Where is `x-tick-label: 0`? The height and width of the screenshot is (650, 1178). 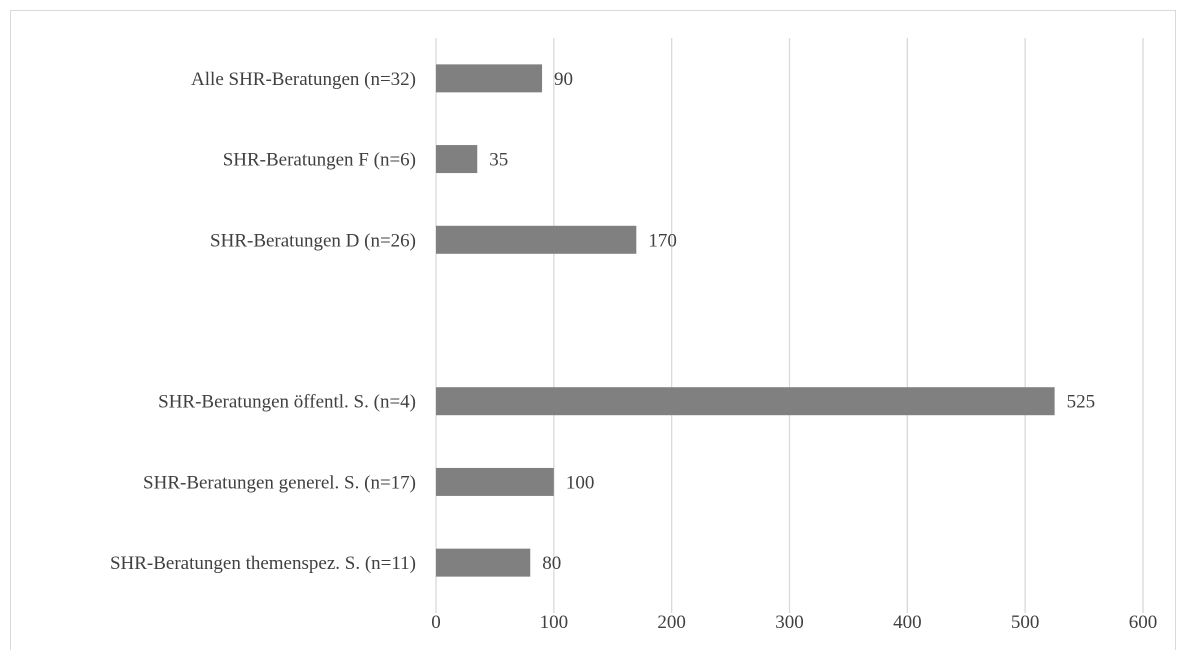 x-tick-label: 0 is located at coordinates (436, 622).